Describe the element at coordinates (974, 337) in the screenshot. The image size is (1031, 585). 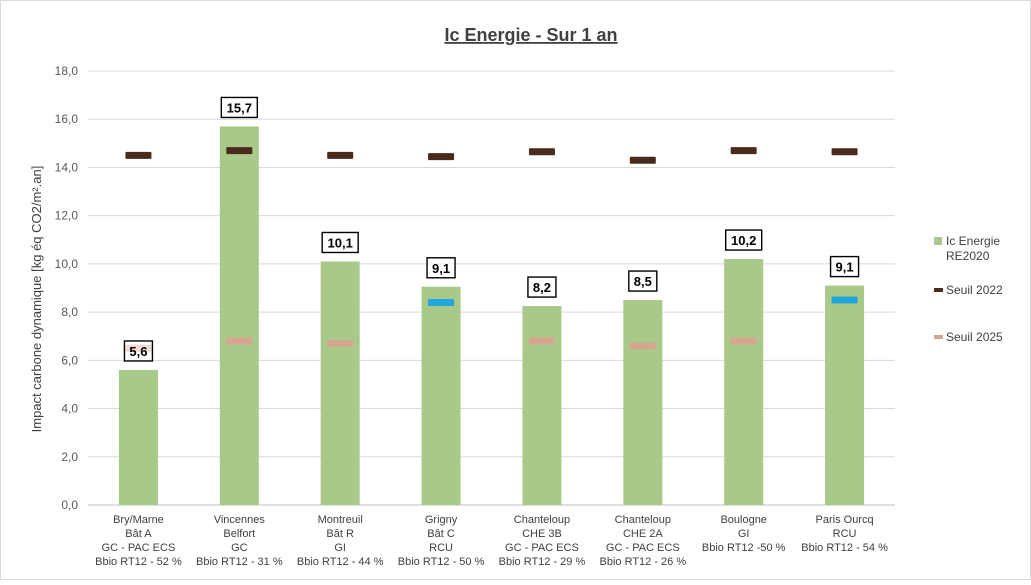
I see `legend-label: Seuil 2025` at that location.